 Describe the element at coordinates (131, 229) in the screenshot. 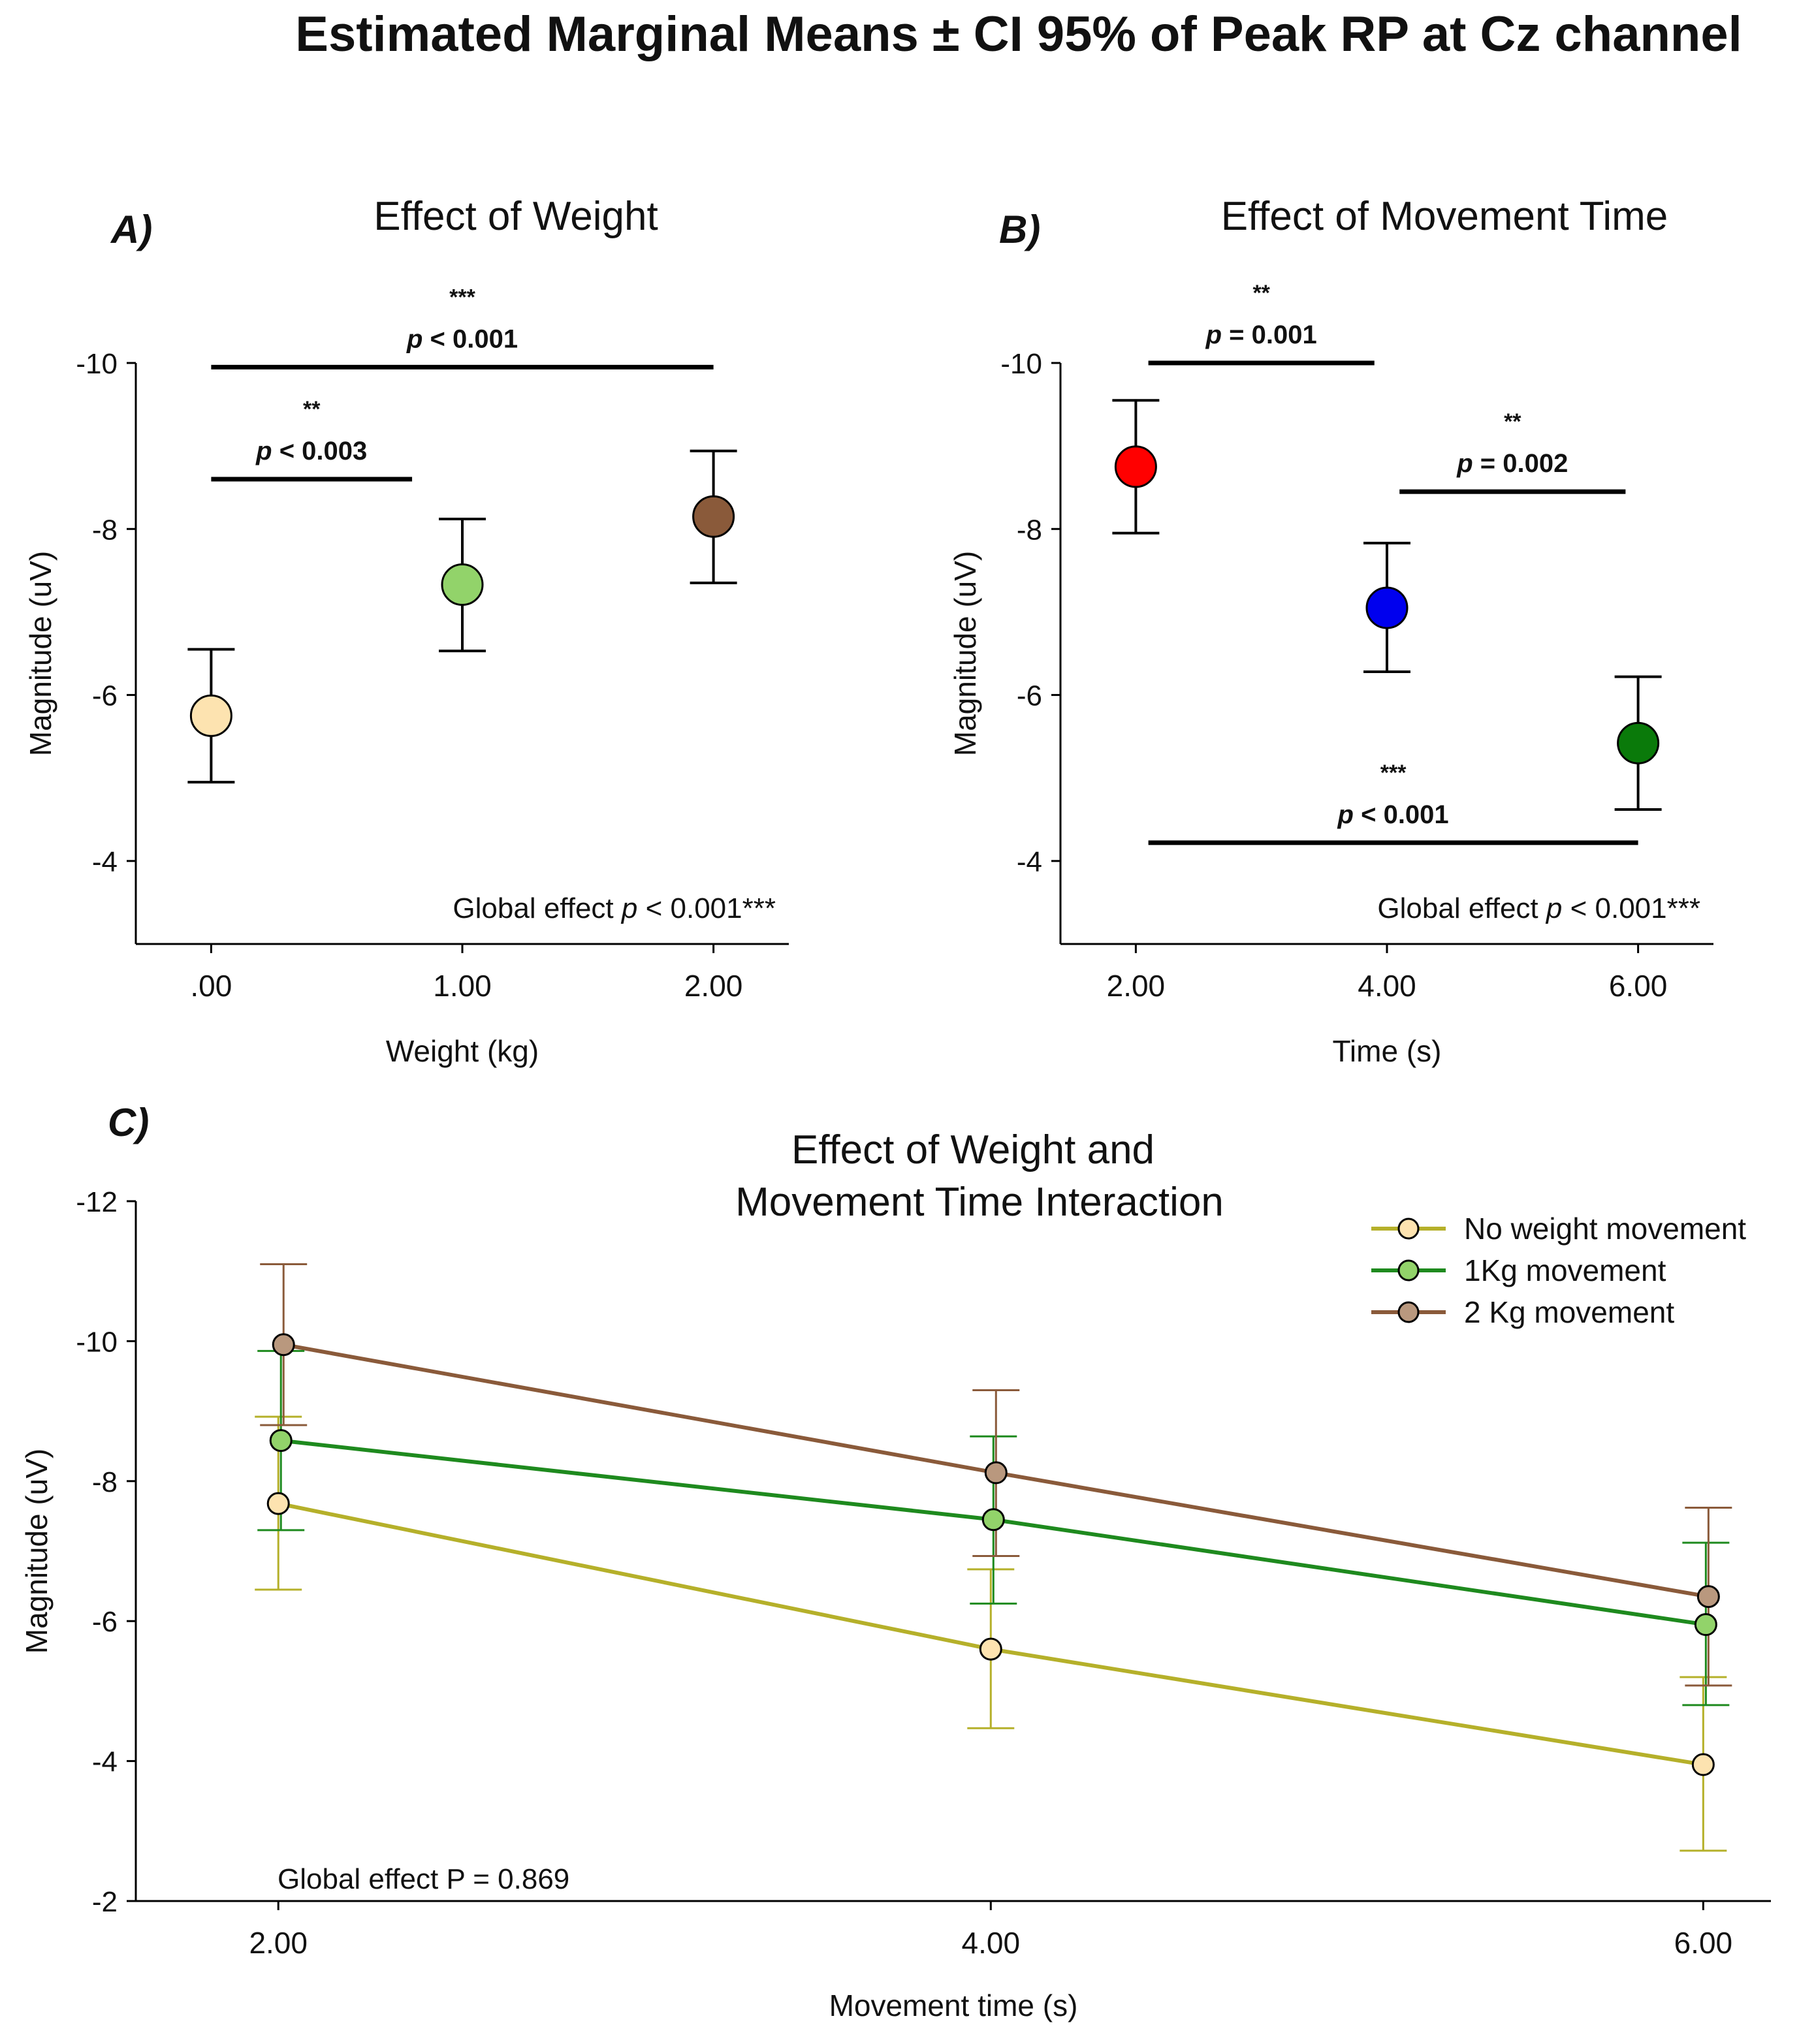

I see `panel-label: A)` at that location.